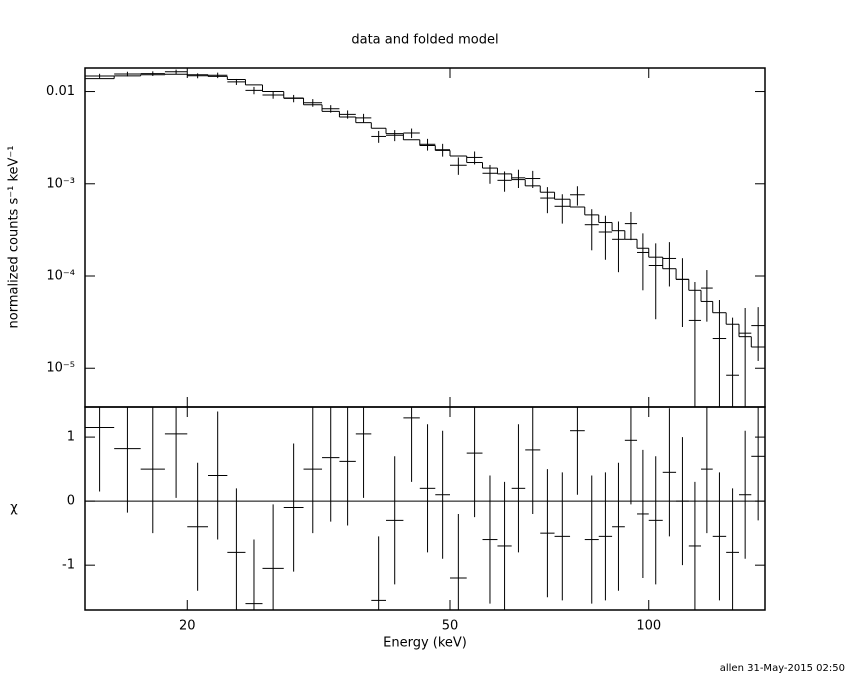 The image size is (850, 680). I want to click on x-tick-label: 50, so click(450, 626).